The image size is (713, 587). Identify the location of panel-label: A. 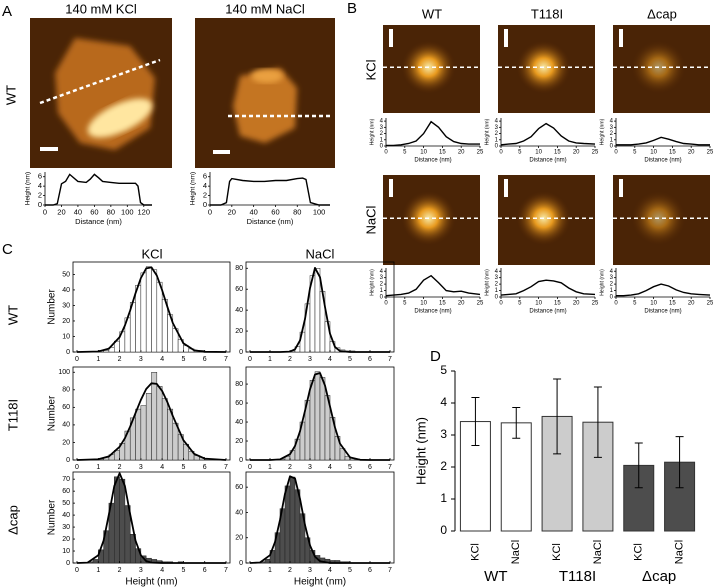
(7, 11).